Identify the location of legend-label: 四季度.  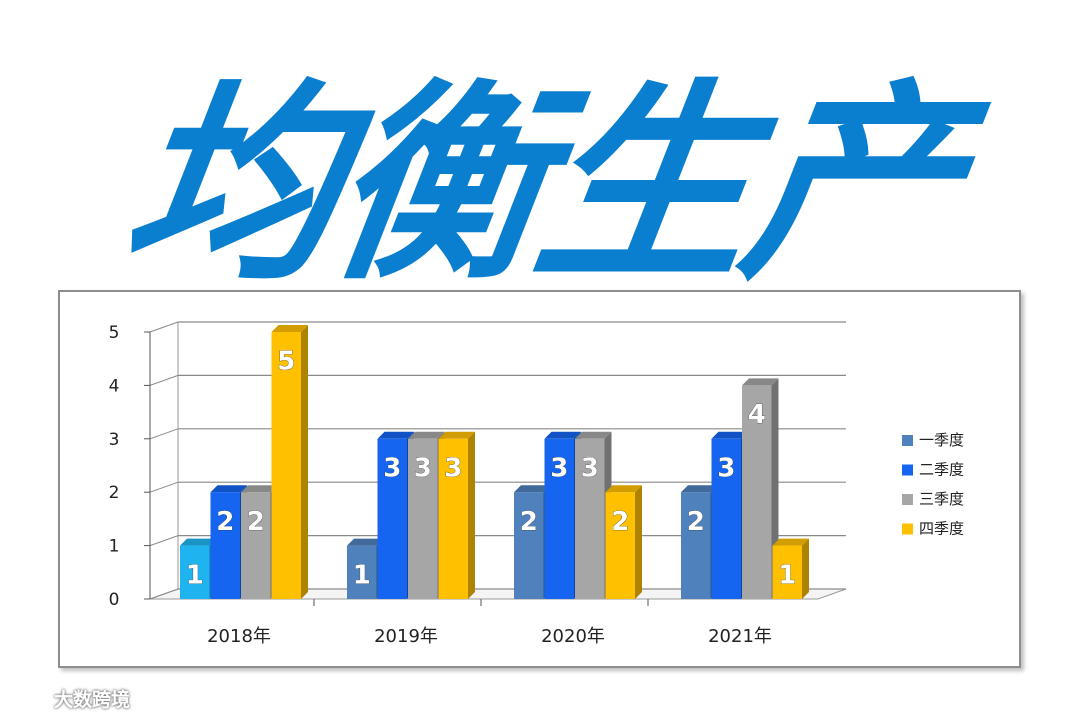
(941, 529).